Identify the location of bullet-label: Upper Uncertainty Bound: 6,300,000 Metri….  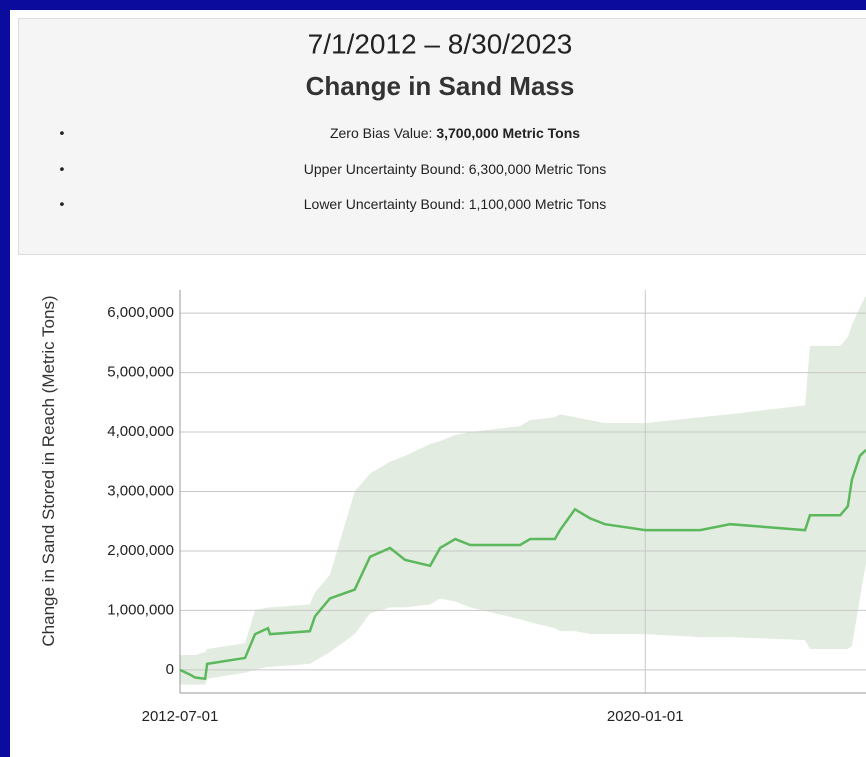
(455, 169).